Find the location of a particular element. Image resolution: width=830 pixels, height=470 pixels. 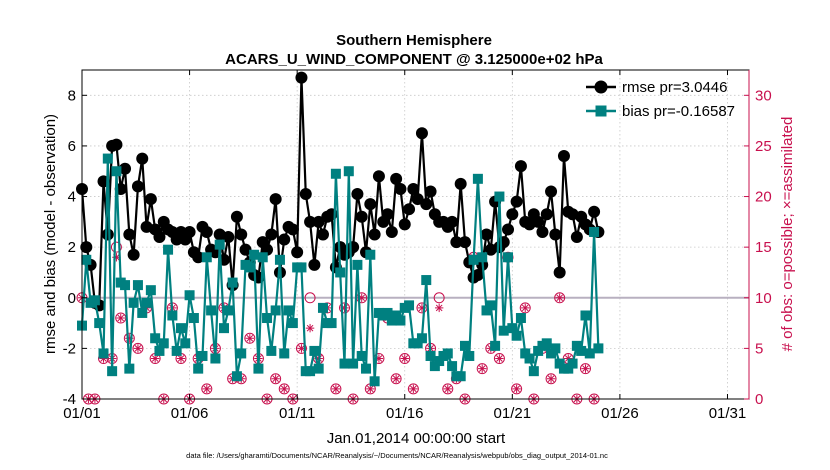

y-tick-label-right: 5 is located at coordinates (759, 348).